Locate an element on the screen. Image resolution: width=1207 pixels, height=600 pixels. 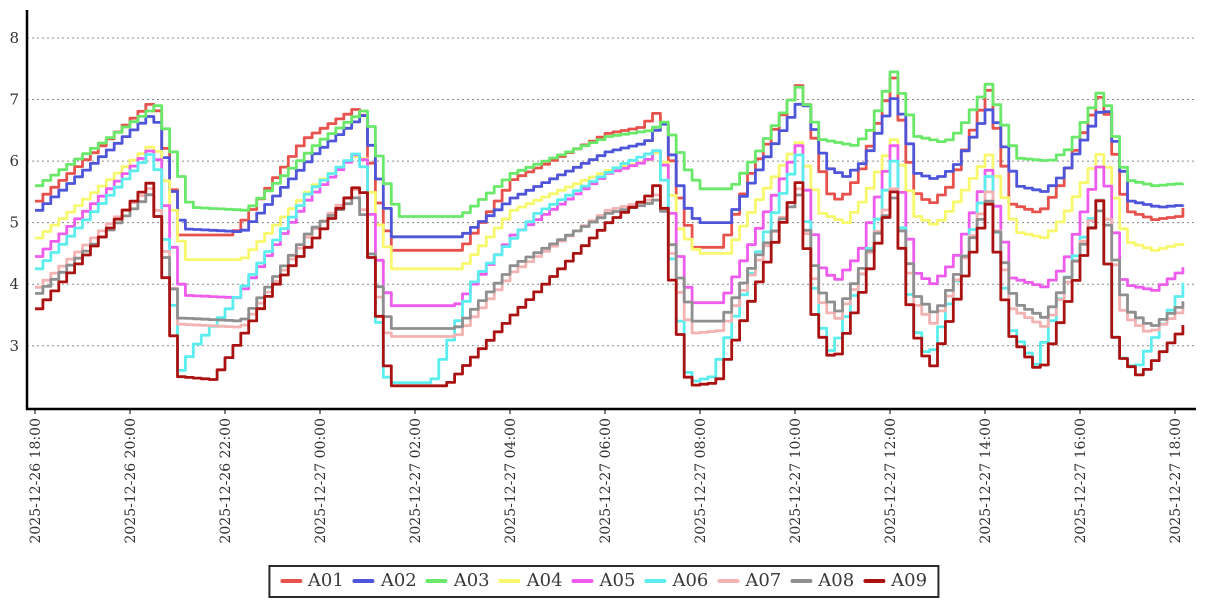
legend-label: A09 is located at coordinates (909, 580).